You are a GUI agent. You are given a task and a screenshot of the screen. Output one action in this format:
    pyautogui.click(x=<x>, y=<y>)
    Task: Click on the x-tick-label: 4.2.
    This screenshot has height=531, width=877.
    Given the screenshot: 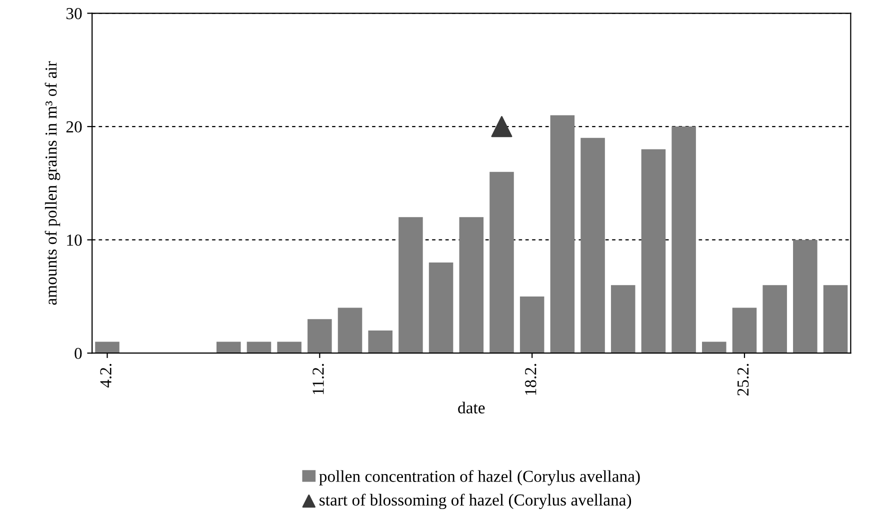 What is the action you would take?
    pyautogui.click(x=106, y=376)
    